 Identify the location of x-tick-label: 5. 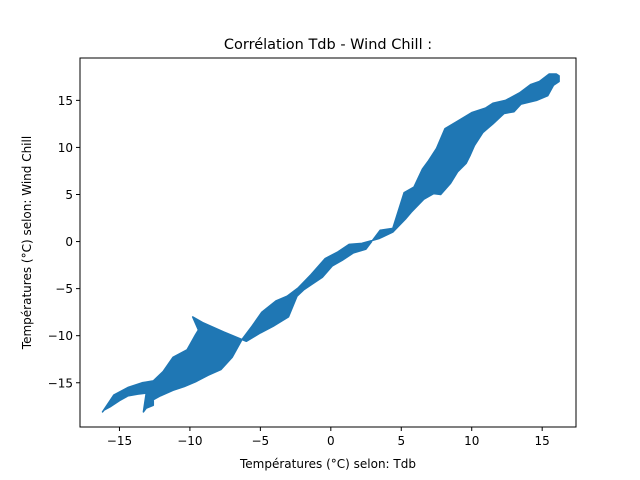
(401, 441).